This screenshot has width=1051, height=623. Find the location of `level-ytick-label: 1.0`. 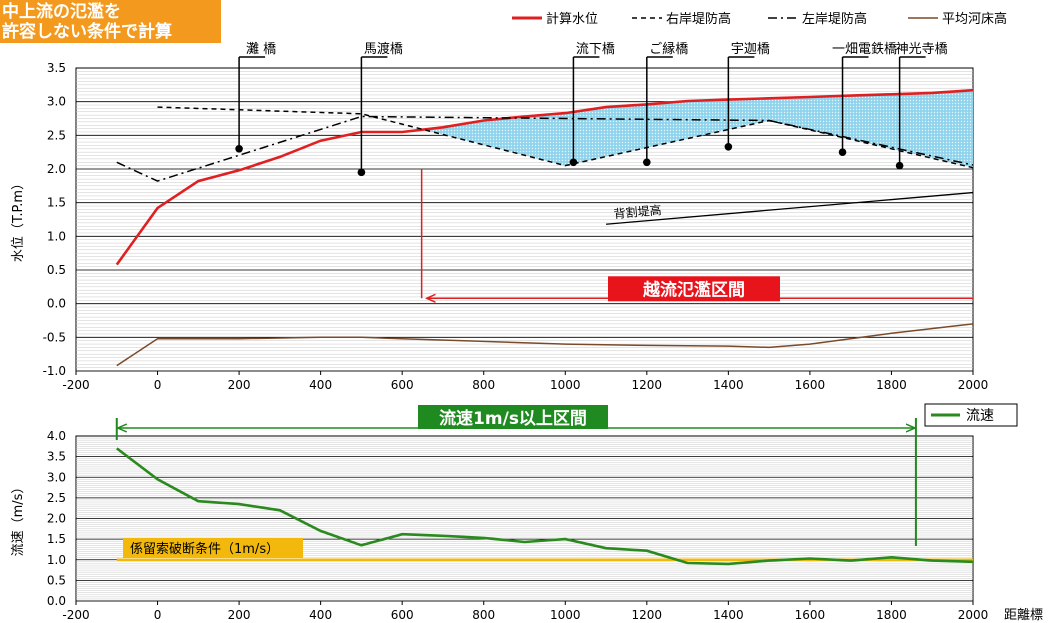

level-ytick-label: 1.0 is located at coordinates (56, 236).